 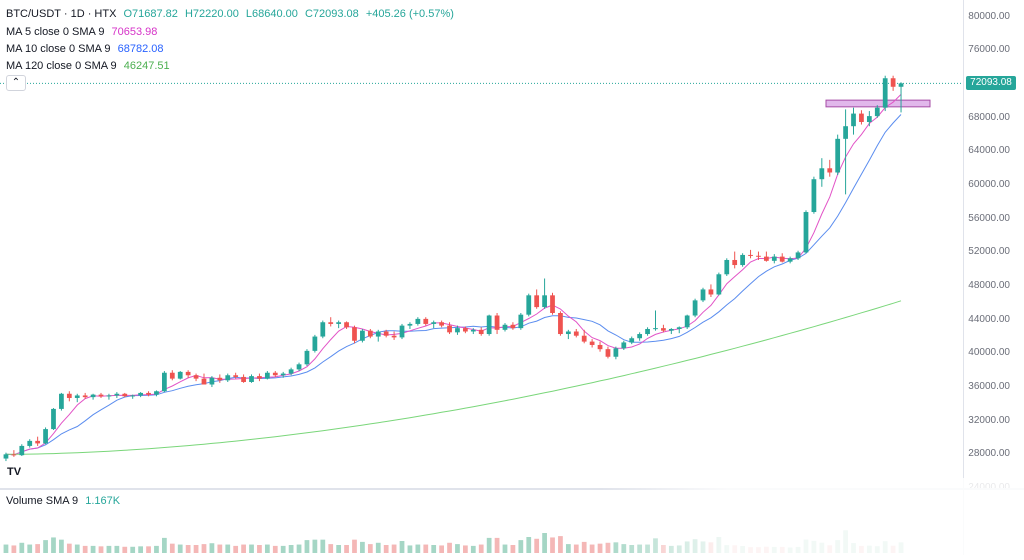 What do you see at coordinates (61, 66) in the screenshot?
I see `indicator-label: MA 120 close 0 SMA 9` at bounding box center [61, 66].